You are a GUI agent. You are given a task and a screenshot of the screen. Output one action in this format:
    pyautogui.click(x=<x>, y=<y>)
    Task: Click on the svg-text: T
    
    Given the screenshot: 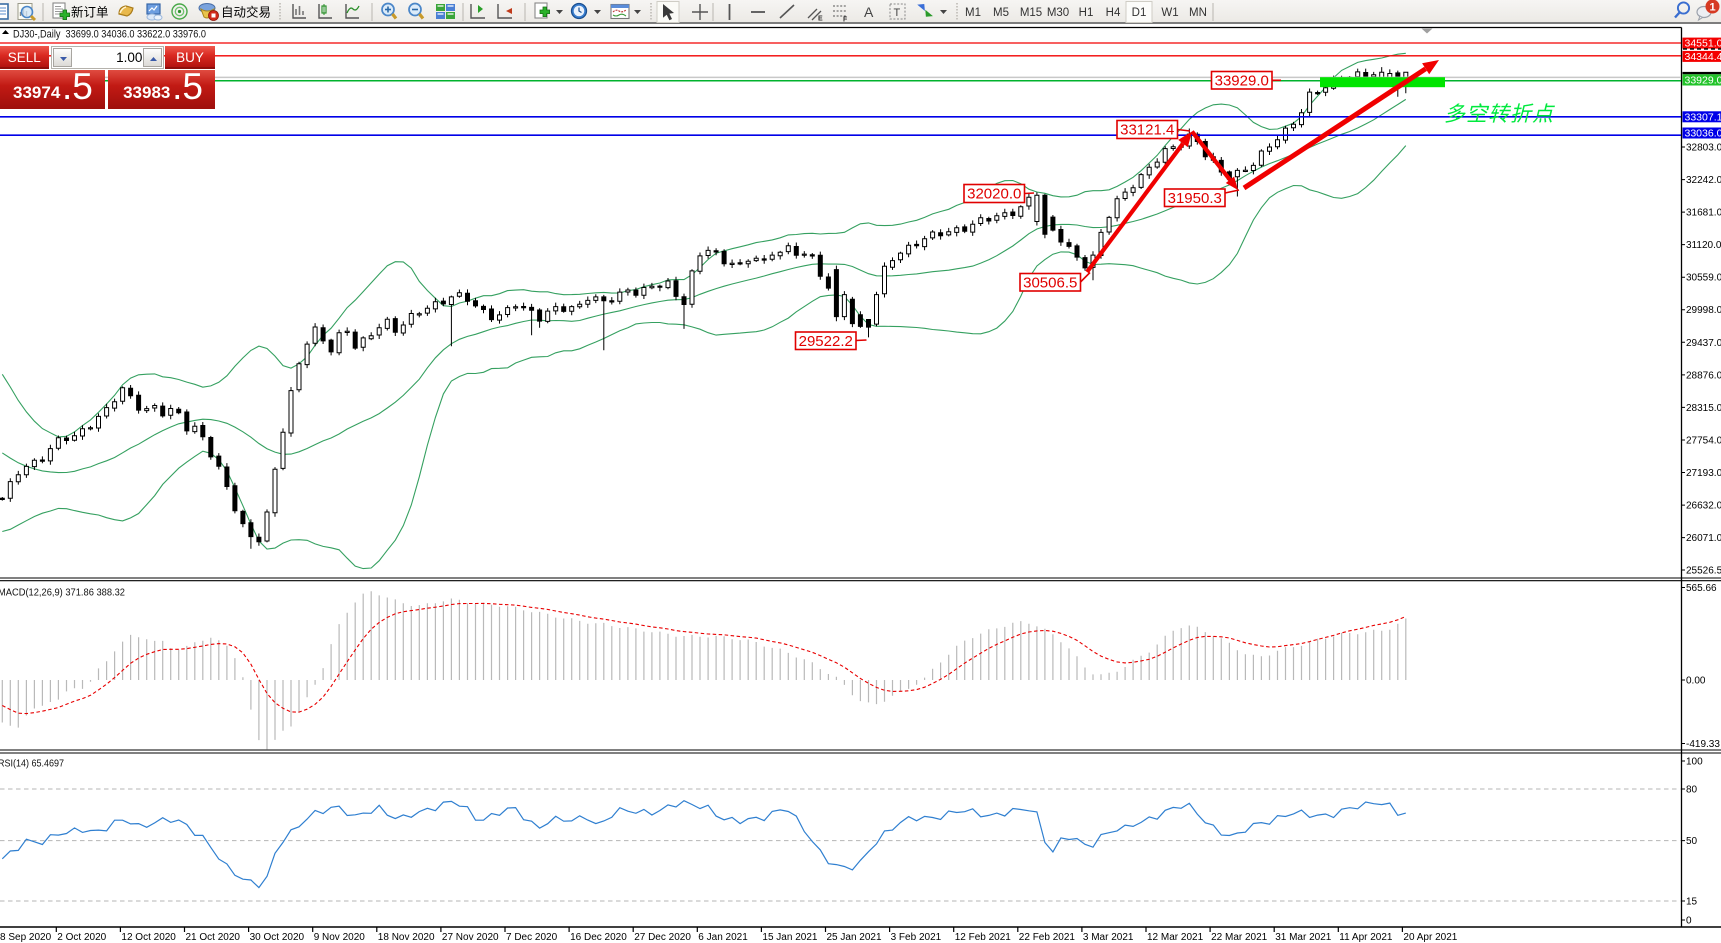 What is the action you would take?
    pyautogui.click(x=897, y=13)
    